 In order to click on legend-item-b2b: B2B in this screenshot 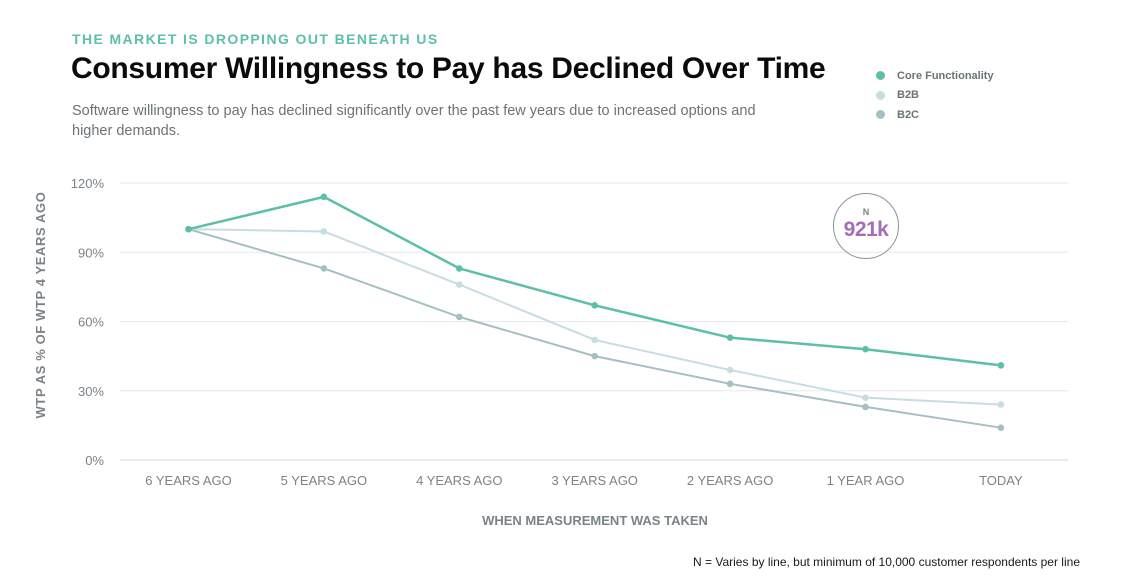, I will do `click(935, 96)`.